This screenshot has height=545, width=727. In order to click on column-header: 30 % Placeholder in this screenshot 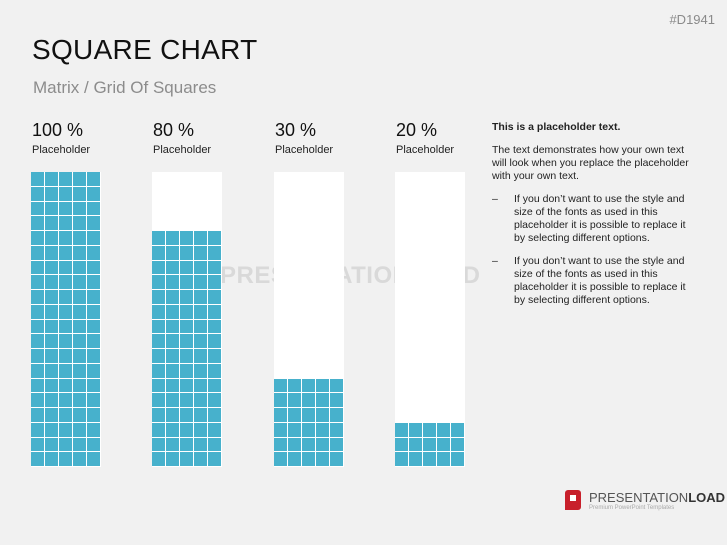, I will do `click(315, 138)`.